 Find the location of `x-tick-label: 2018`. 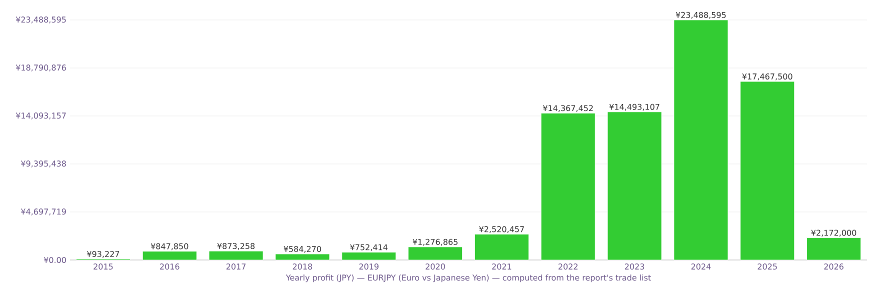

x-tick-label: 2018 is located at coordinates (302, 267).